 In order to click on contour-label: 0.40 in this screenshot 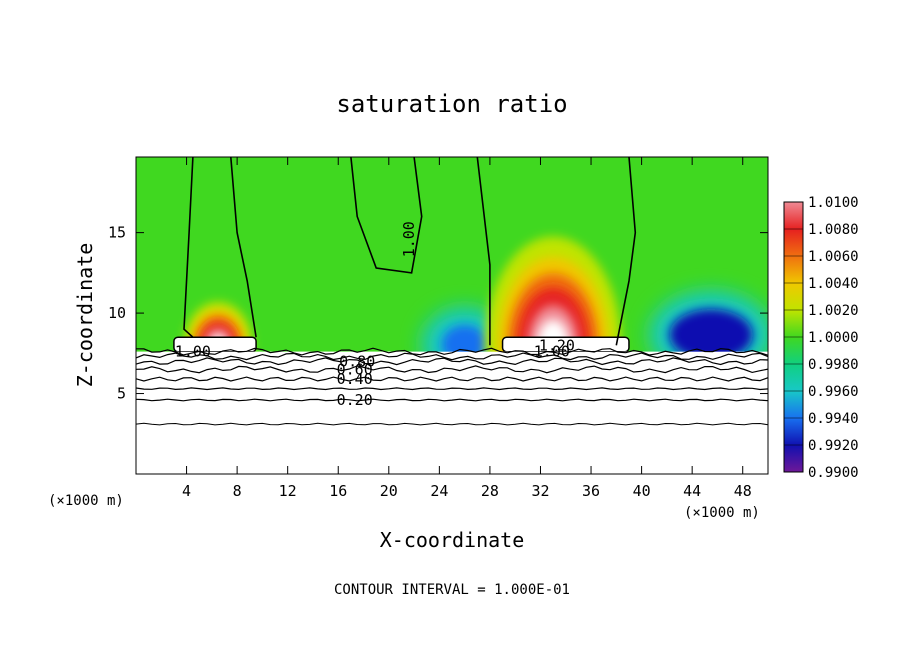, I will do `click(355, 379)`.